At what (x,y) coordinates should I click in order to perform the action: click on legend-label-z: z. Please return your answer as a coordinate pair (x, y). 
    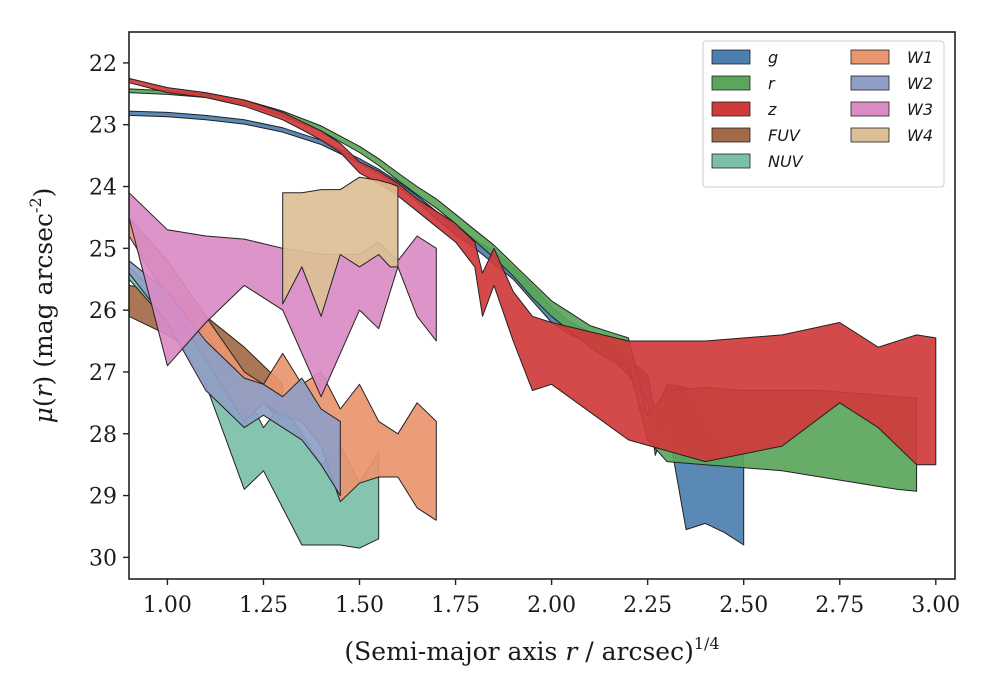
    Looking at the image, I should click on (772, 109).